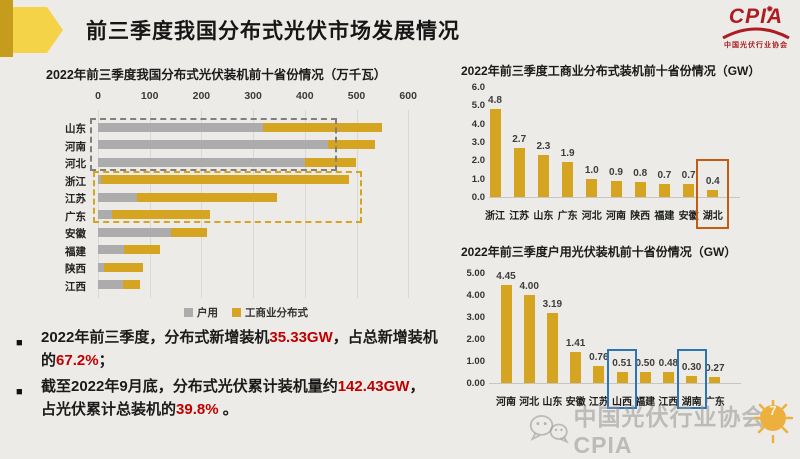 This screenshot has height=459, width=800. Describe the element at coordinates (385, 337) in the screenshot. I see `bullet-text: ，占总新增装机` at that location.